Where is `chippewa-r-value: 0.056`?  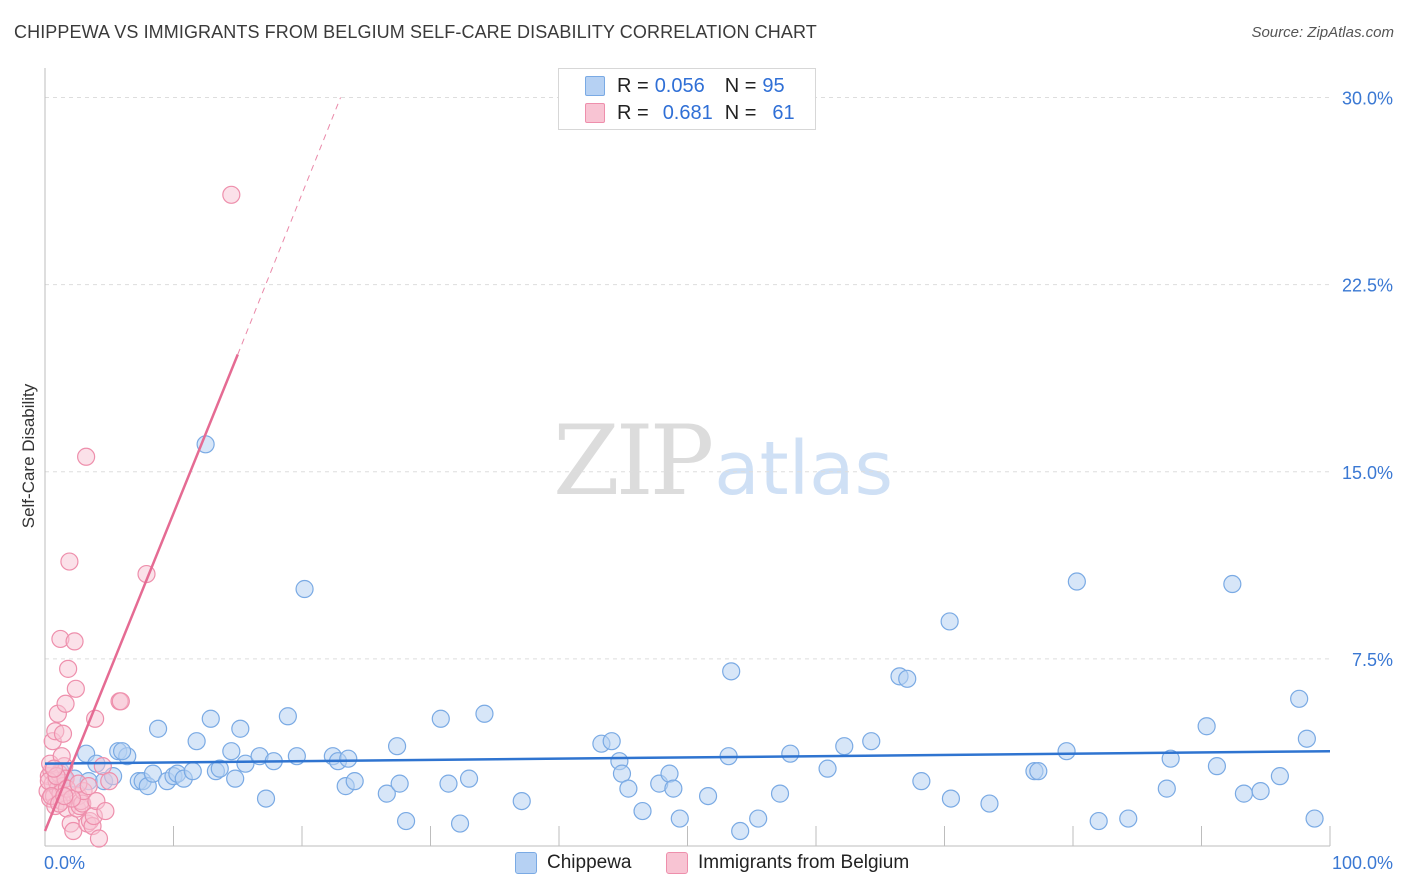 chippewa-r-value: 0.056 is located at coordinates (679, 85).